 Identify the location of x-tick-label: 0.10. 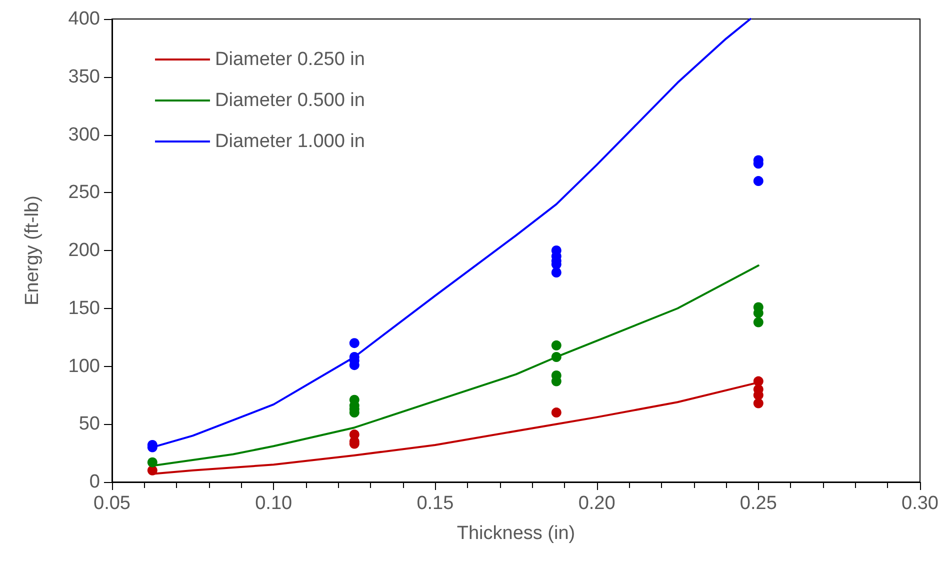
(273, 503).